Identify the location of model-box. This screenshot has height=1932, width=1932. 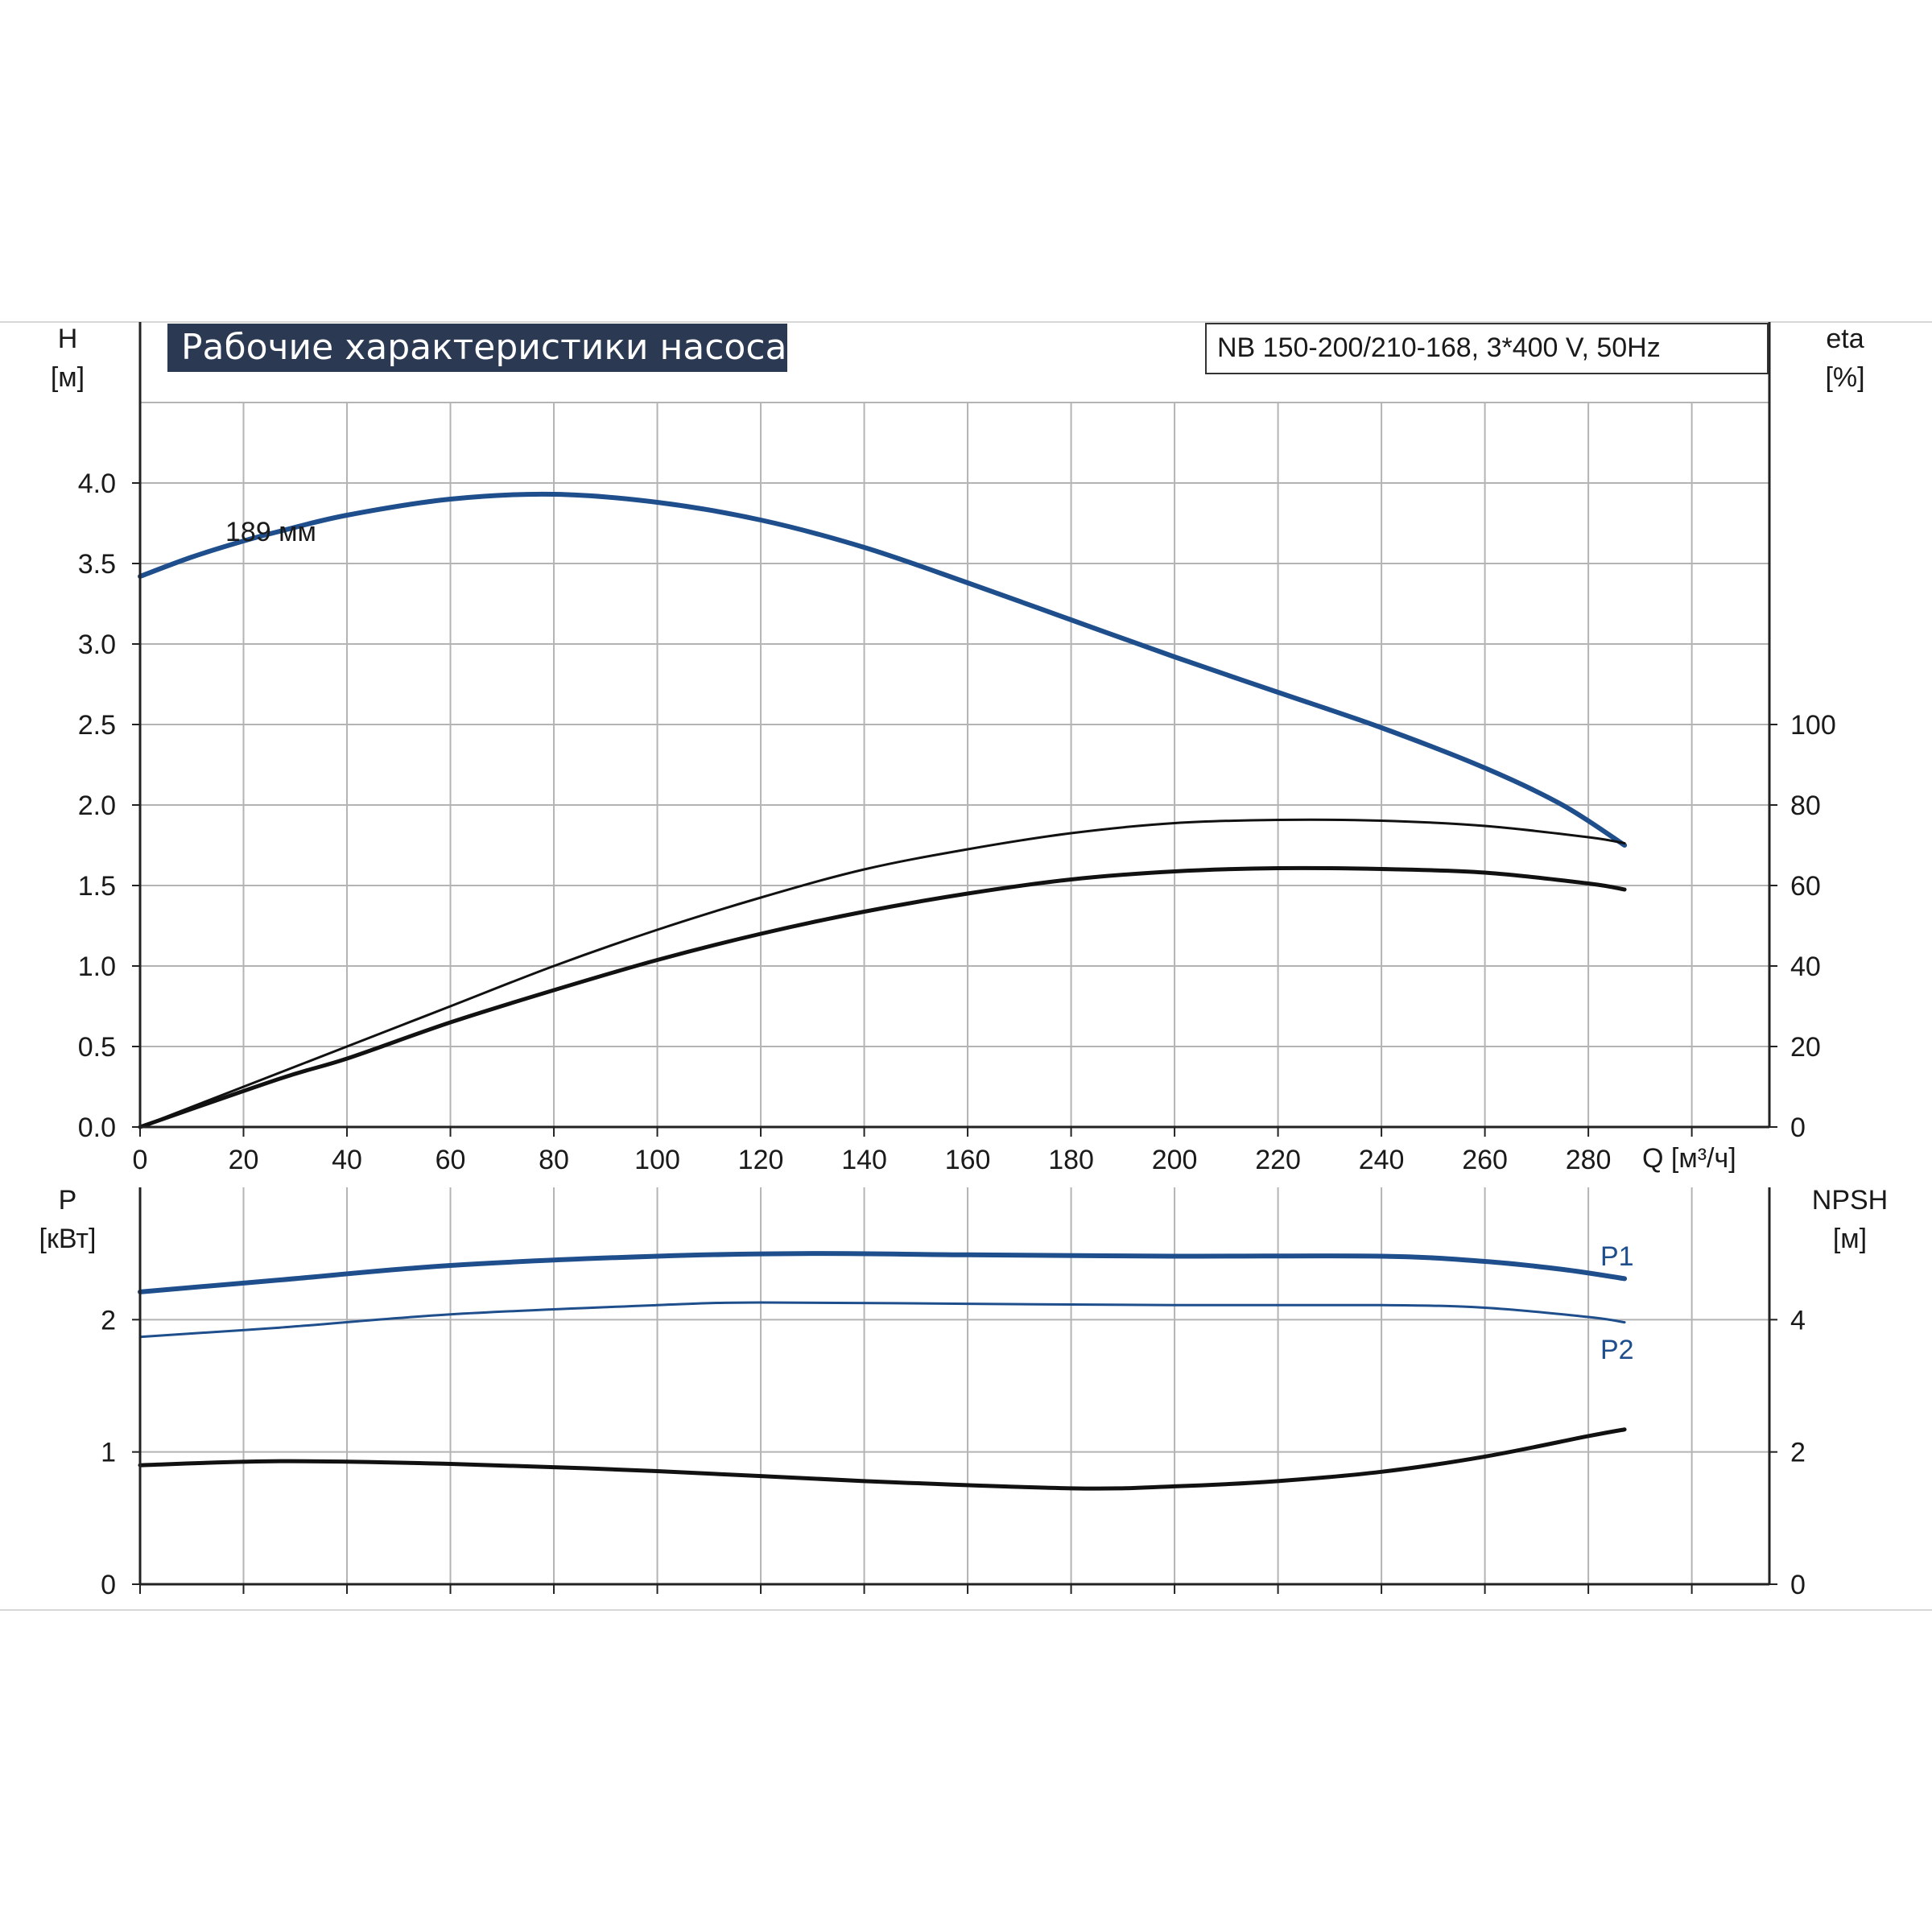
(1487, 348).